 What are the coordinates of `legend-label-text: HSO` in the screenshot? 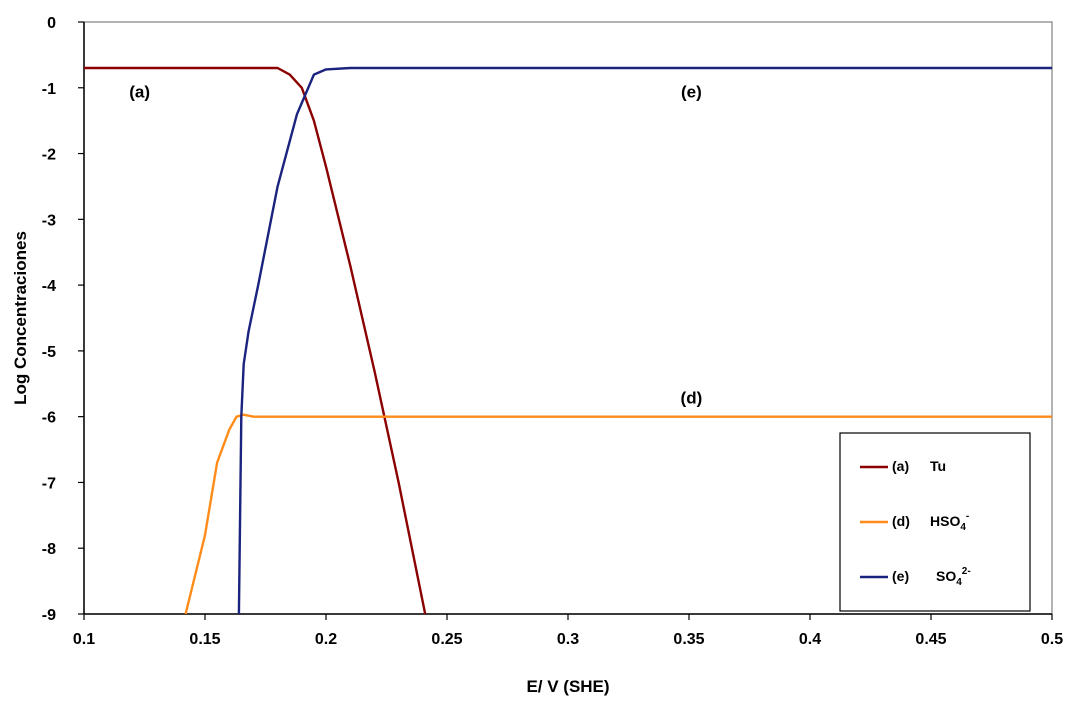 It's located at (945, 521).